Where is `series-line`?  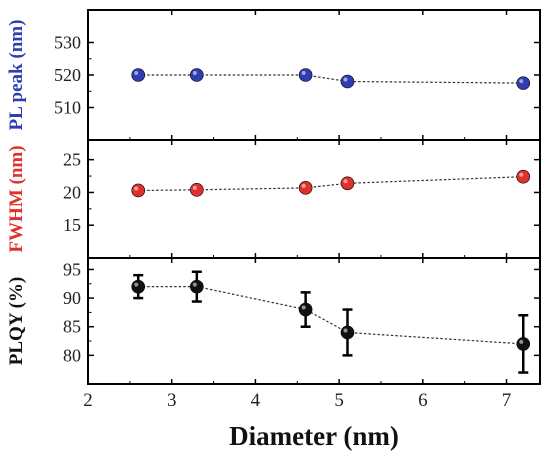
series-line is located at coordinates (331, 315).